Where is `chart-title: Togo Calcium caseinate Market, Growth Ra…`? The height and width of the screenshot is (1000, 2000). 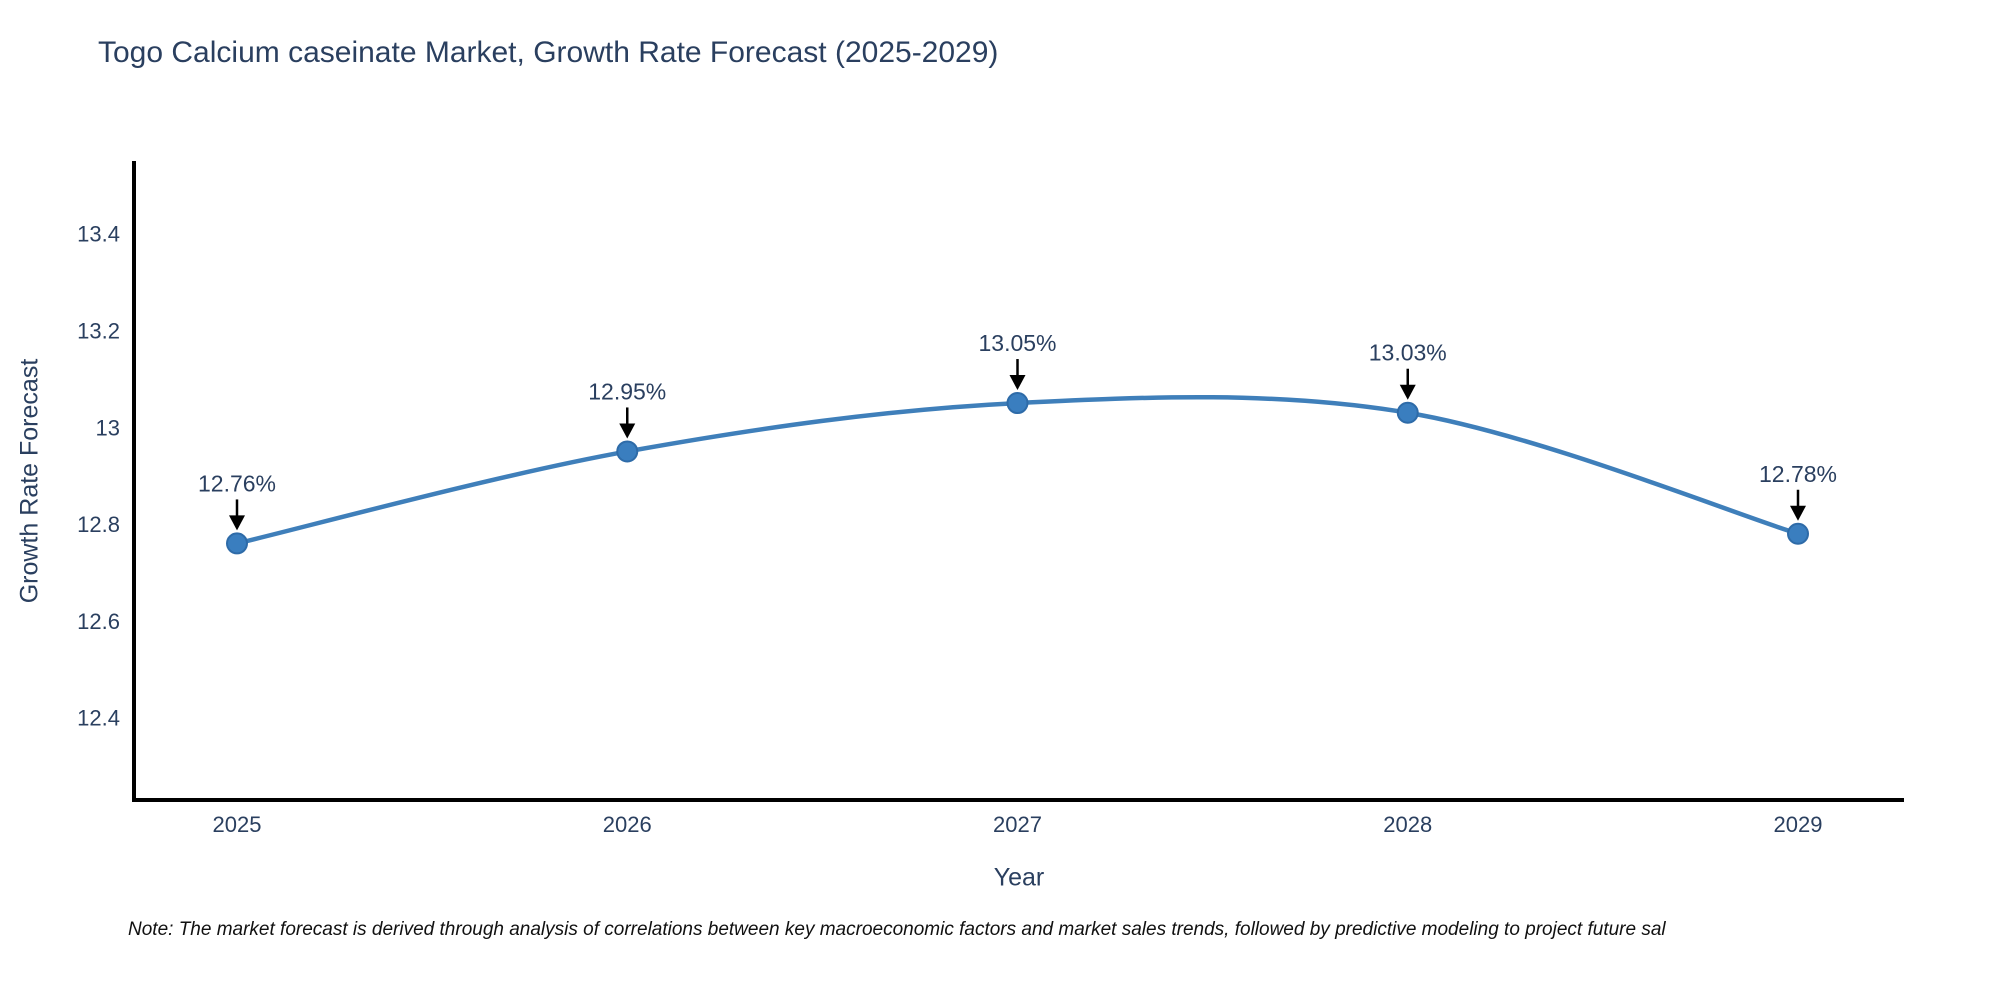 chart-title: Togo Calcium caseinate Market, Growth Ra… is located at coordinates (548, 52).